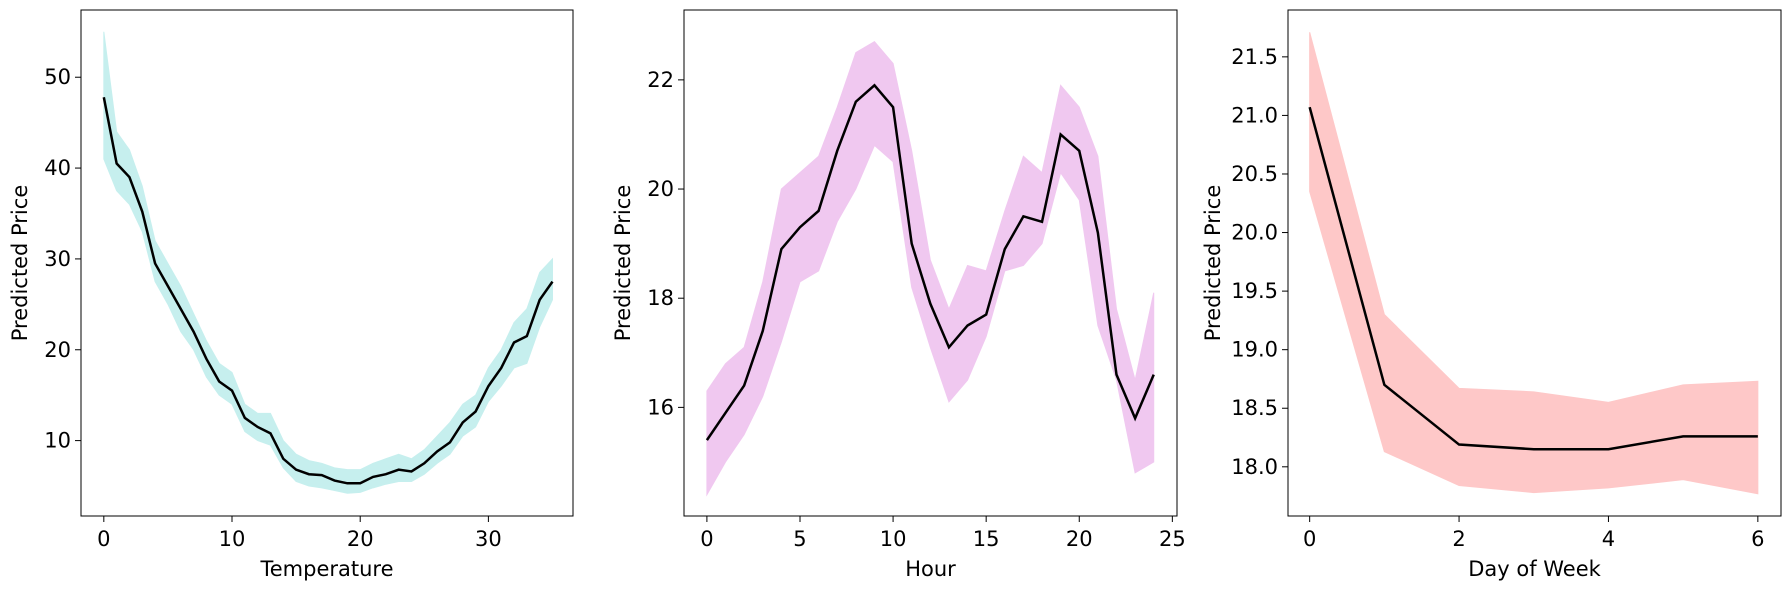 The image size is (1790, 590). What do you see at coordinates (1458, 539) in the screenshot?
I see `x-tick-label: 2` at bounding box center [1458, 539].